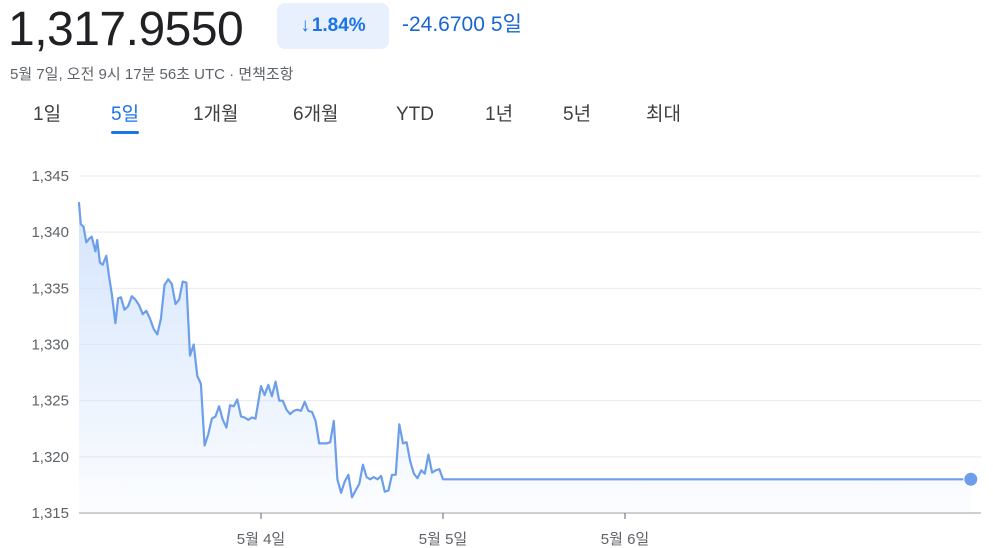 This screenshot has height=548, width=993. What do you see at coordinates (125, 118) in the screenshot?
I see `tab-5d: 5일` at bounding box center [125, 118].